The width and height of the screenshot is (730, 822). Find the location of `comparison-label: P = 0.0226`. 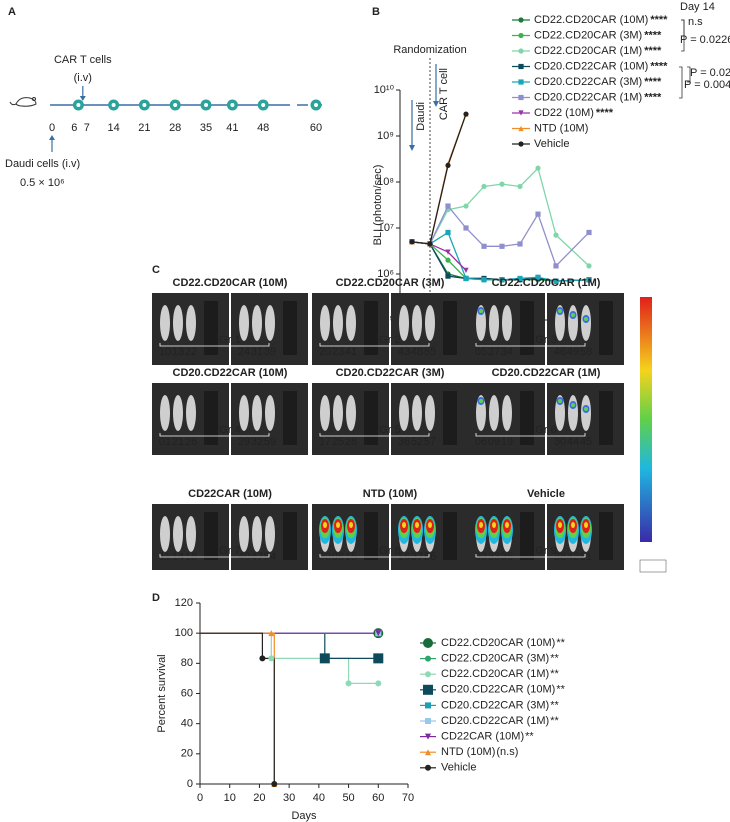

comparison-label: P = 0.0226 is located at coordinates (705, 40).